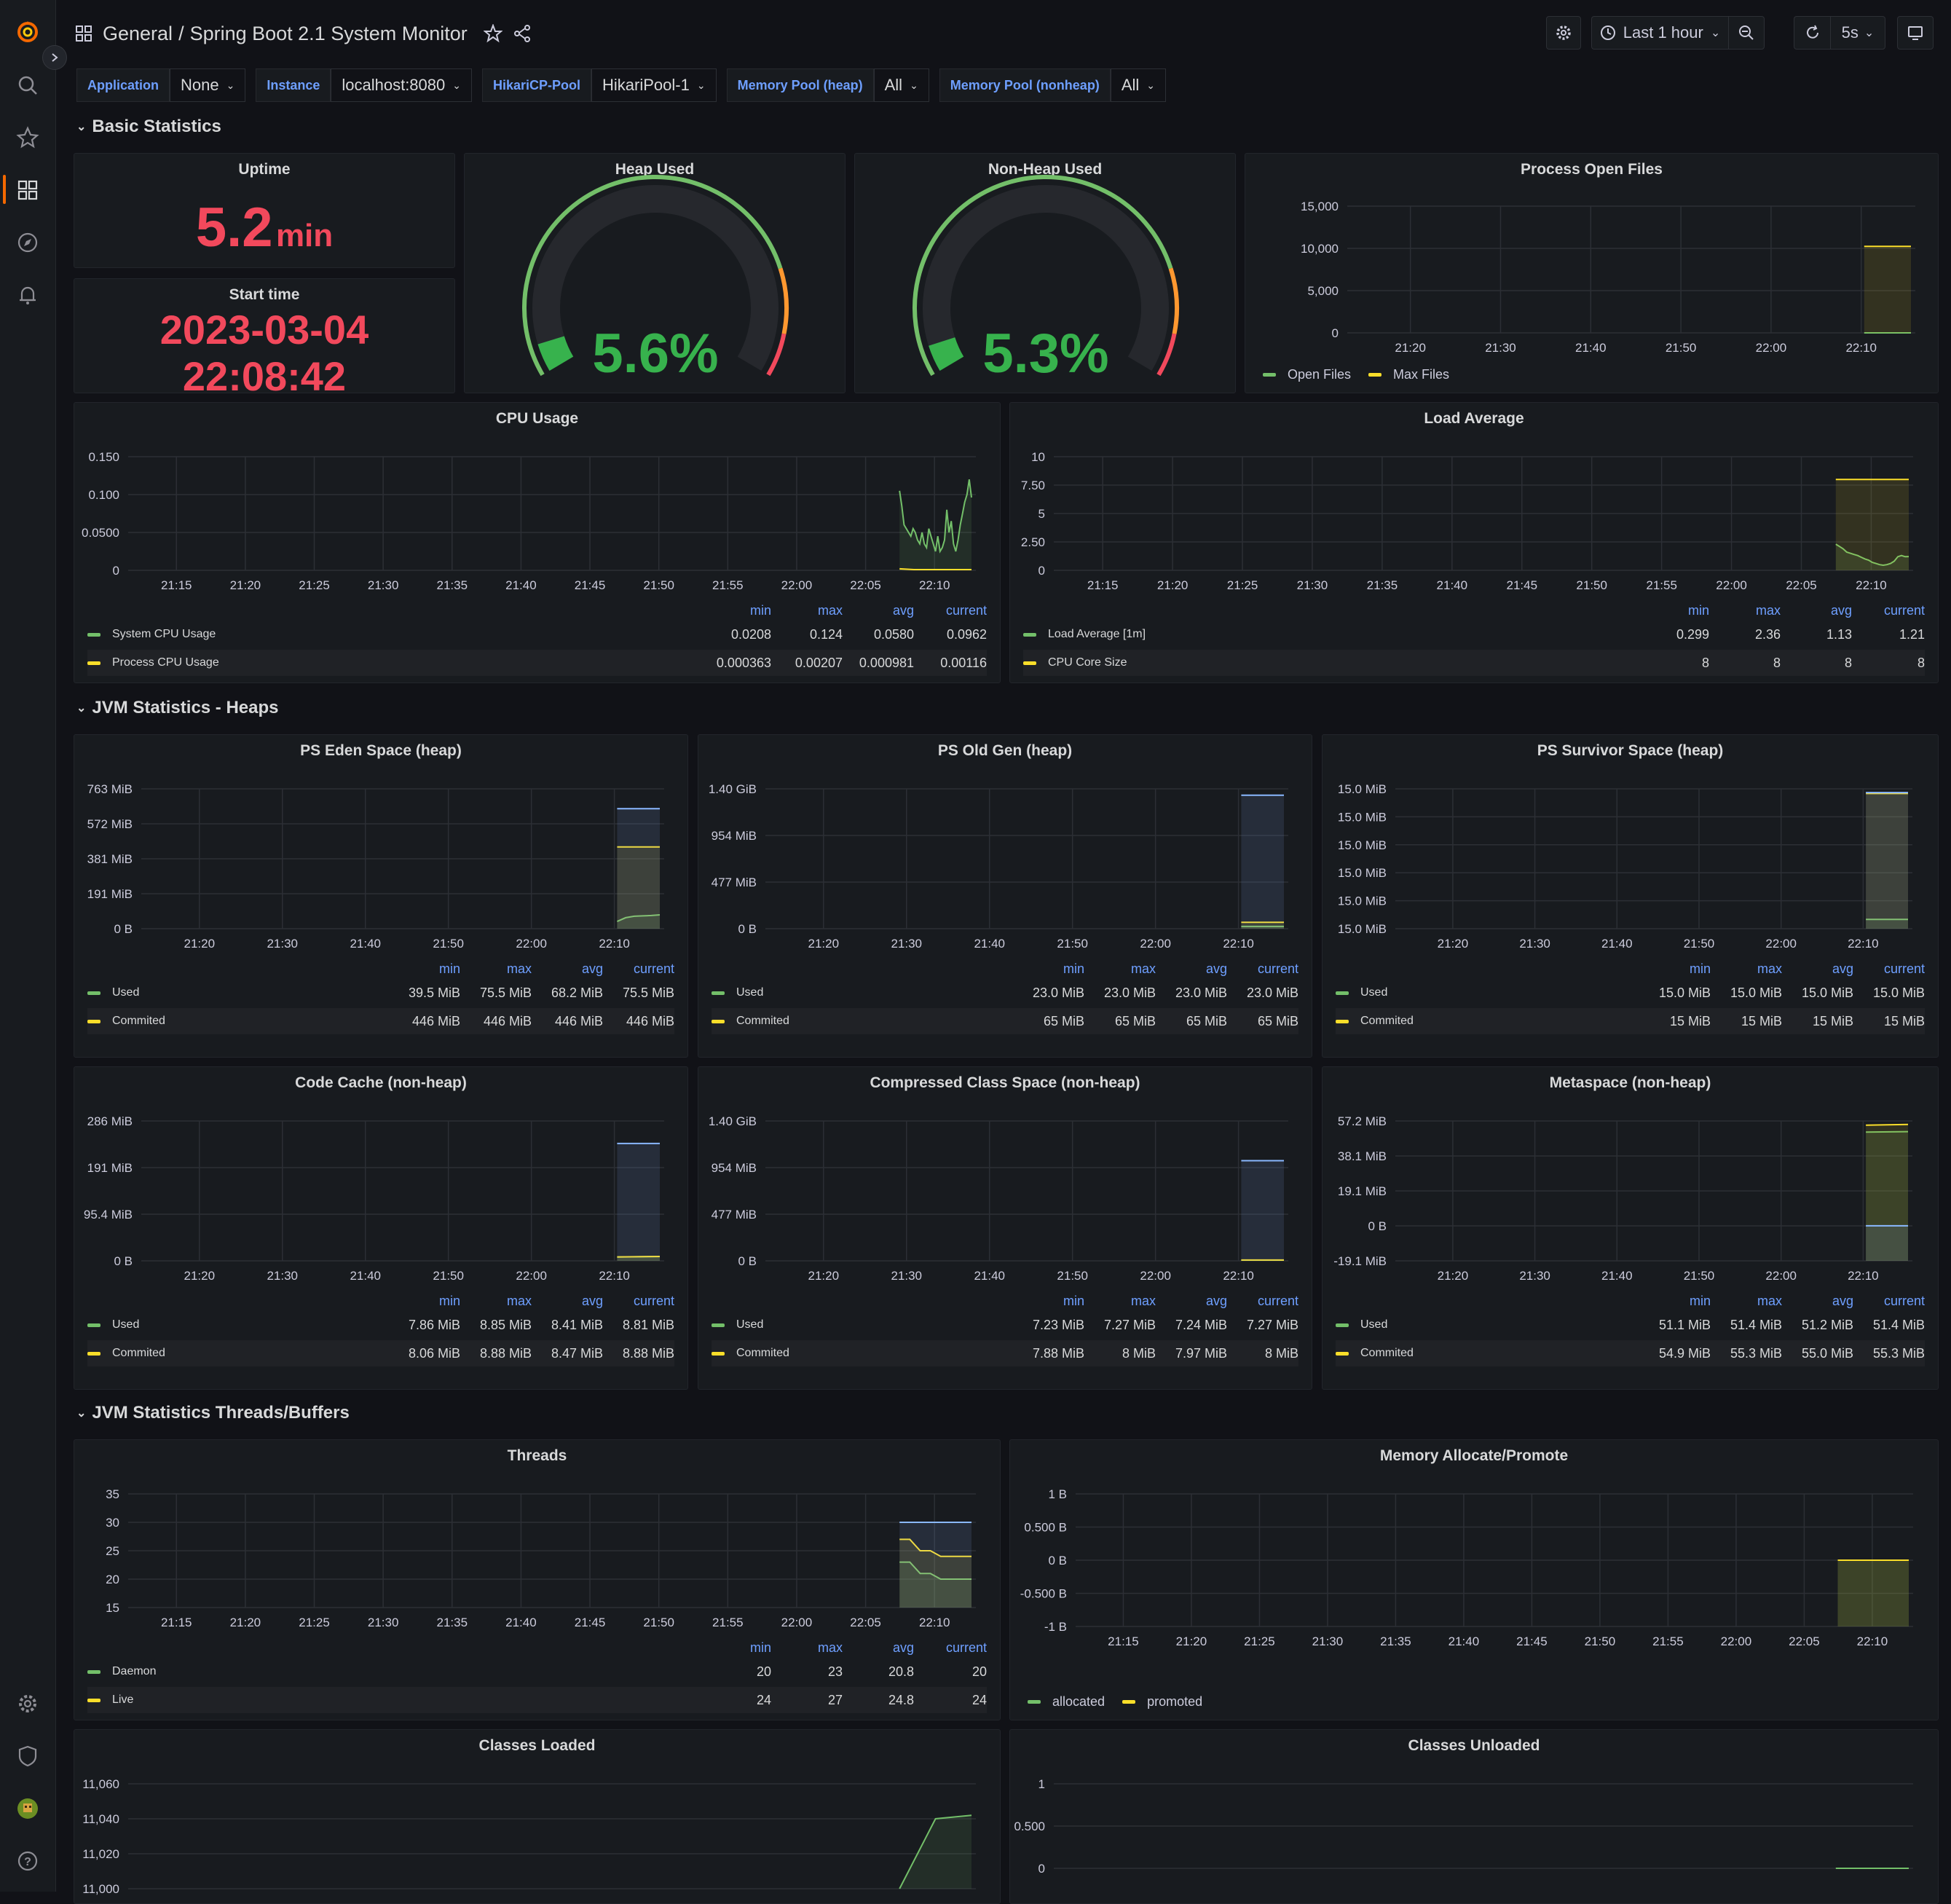 The height and width of the screenshot is (1904, 1951). Describe the element at coordinates (380, 1325) in the screenshot. I see `legend-row: Used 7.86 MiB 8.85 MiB 8.41 MiB 8.81 MiB` at that location.